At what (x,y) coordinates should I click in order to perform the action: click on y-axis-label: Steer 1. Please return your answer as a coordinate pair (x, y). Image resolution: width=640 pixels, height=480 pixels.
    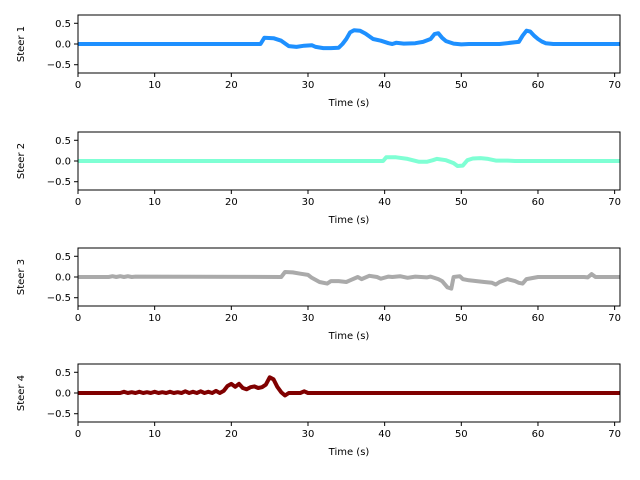
    Looking at the image, I should click on (21, 44).